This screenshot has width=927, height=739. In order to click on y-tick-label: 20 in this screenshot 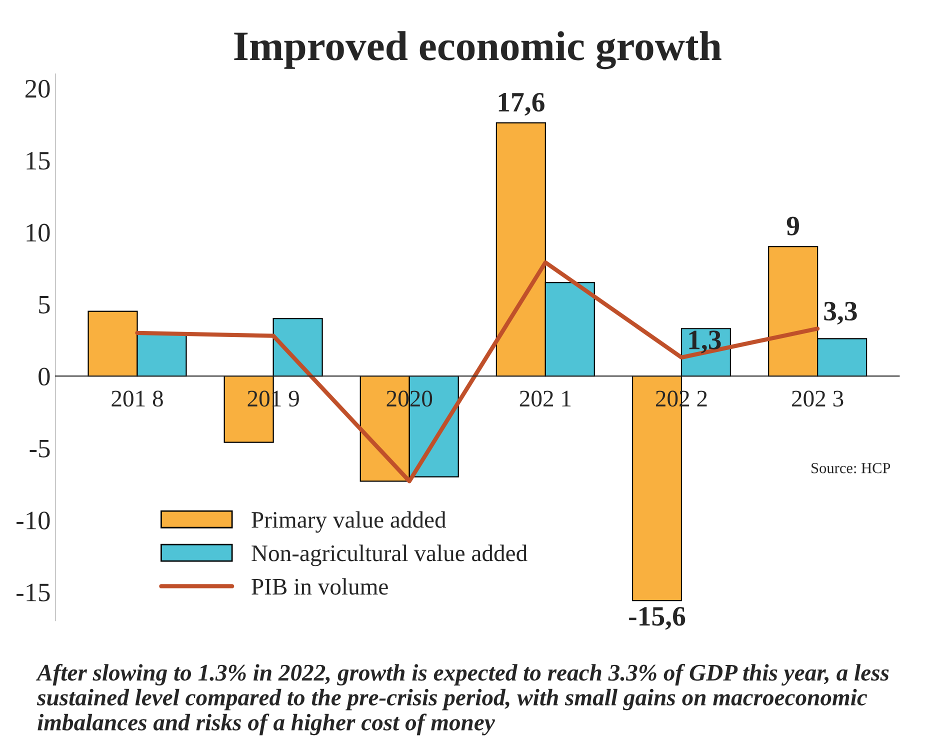, I will do `click(38, 89)`.